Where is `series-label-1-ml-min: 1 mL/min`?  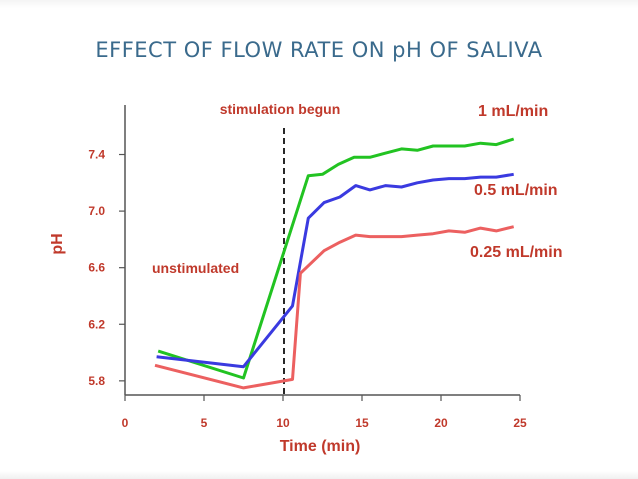
series-label-1-ml-min: 1 mL/min is located at coordinates (513, 111).